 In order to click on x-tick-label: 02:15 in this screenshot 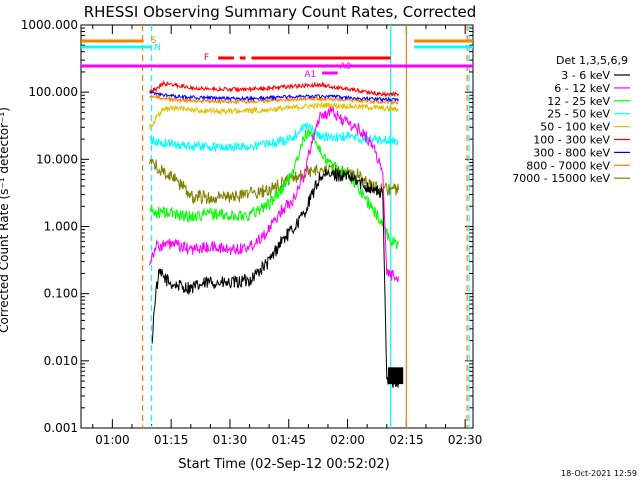, I will do `click(406, 440)`.